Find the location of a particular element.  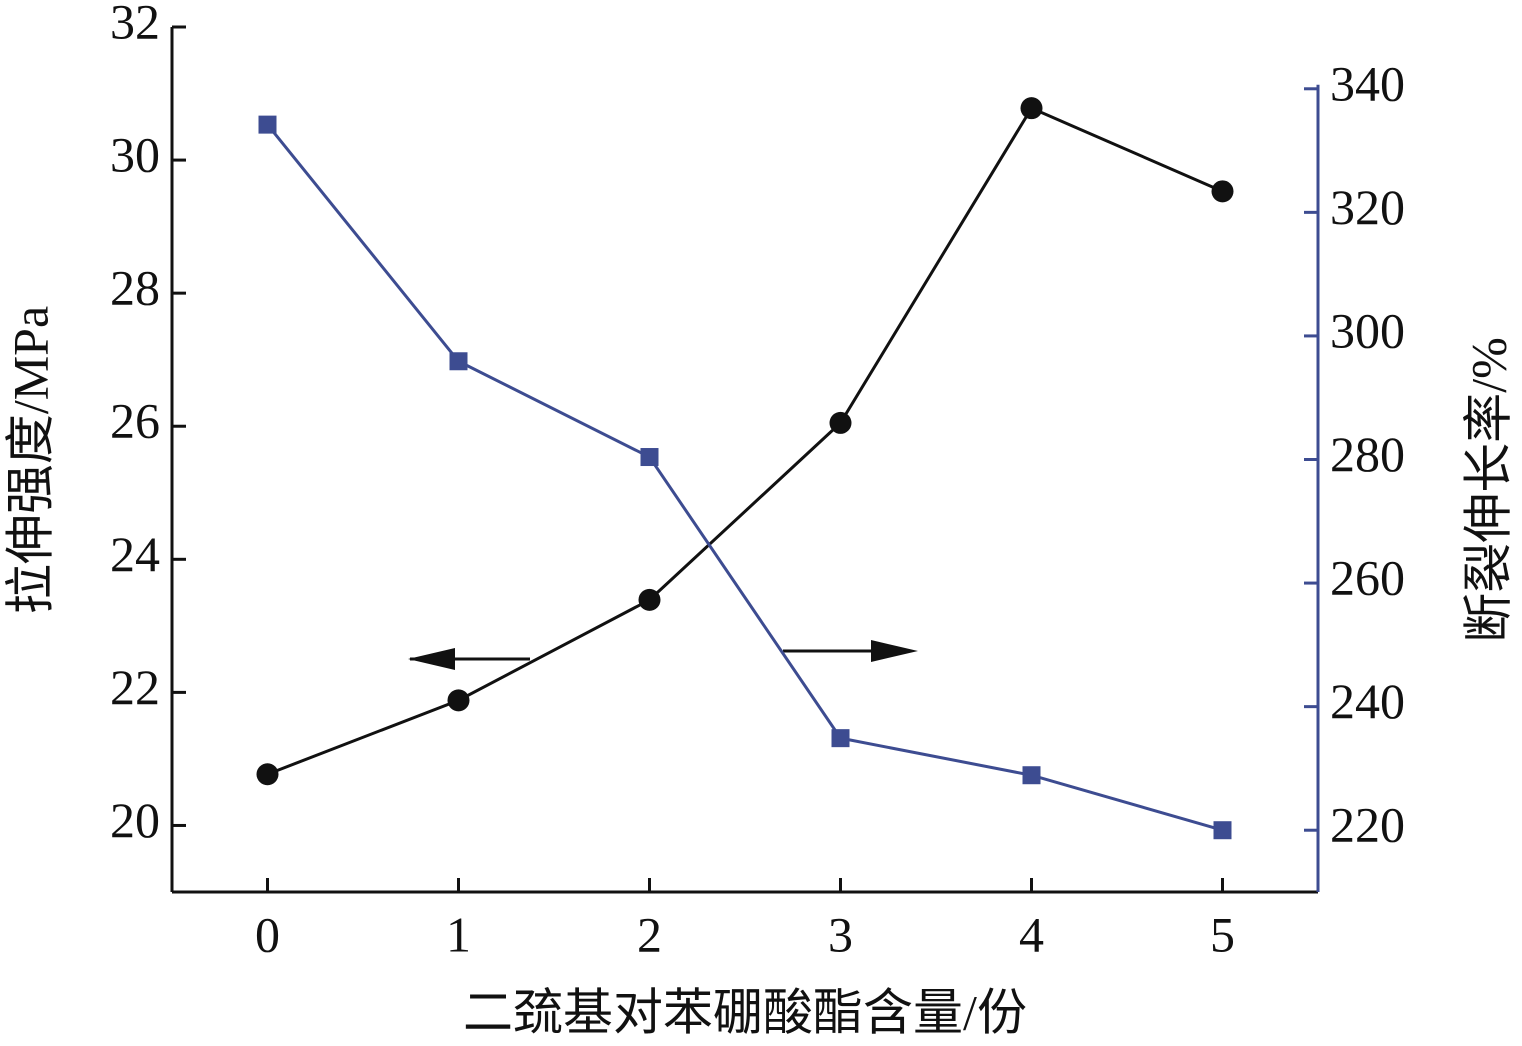

x-tick-label: 3 is located at coordinates (840, 934).